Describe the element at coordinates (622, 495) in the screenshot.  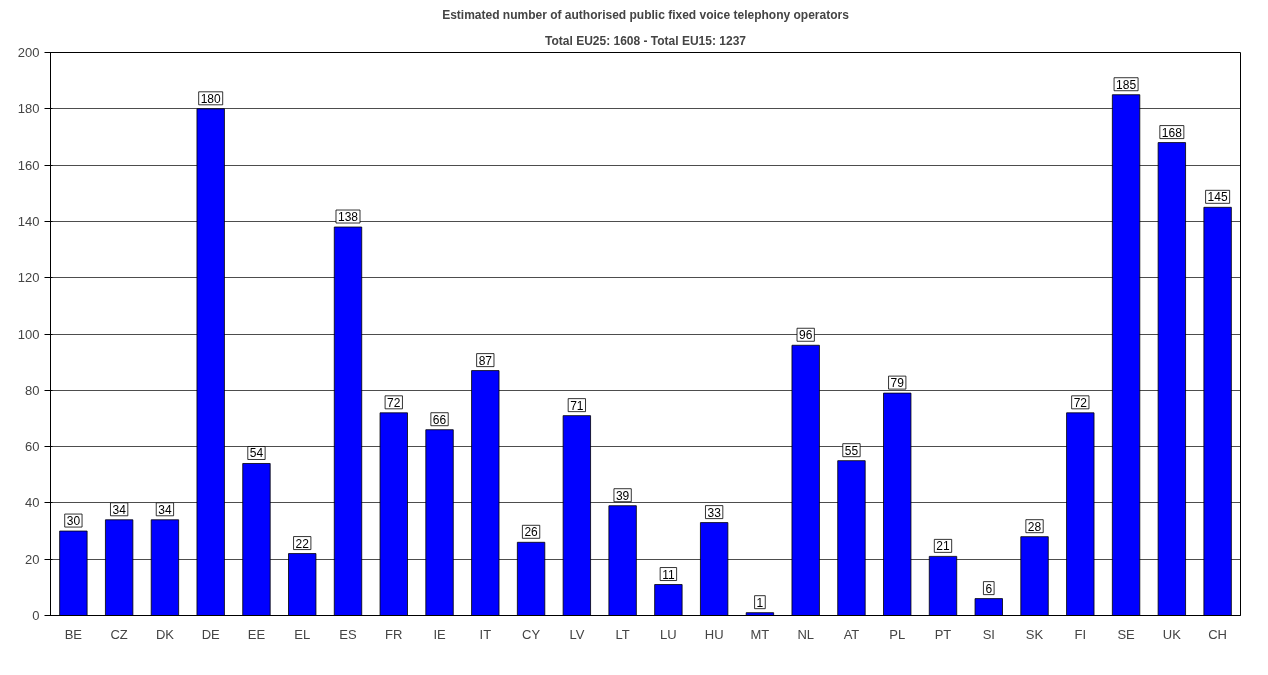
I see `data-label: 39` at that location.